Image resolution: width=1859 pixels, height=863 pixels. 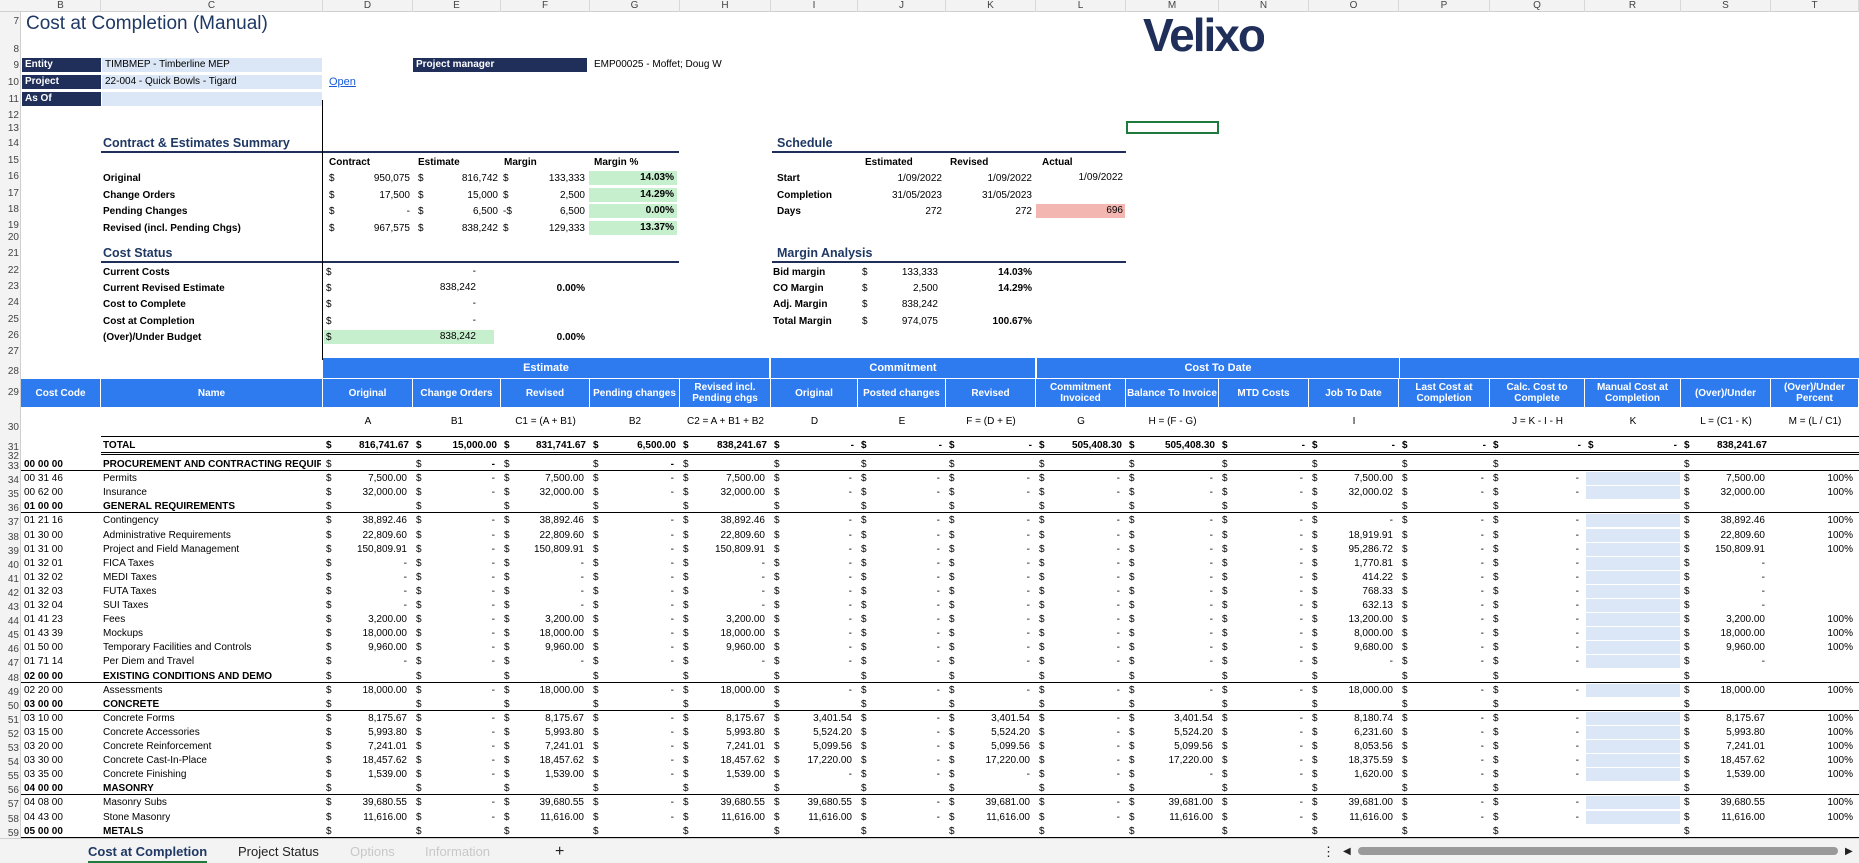 What do you see at coordinates (1264, 6) in the screenshot?
I see `column-header-N: N` at bounding box center [1264, 6].